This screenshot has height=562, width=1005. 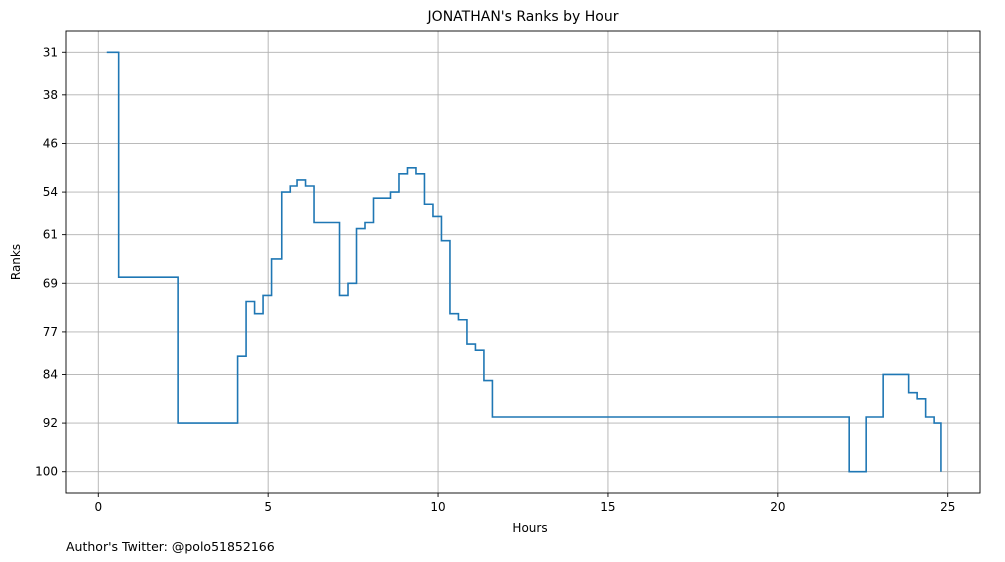 I want to click on author-credit: Author's Twitter: @polo51852166, so click(x=170, y=546).